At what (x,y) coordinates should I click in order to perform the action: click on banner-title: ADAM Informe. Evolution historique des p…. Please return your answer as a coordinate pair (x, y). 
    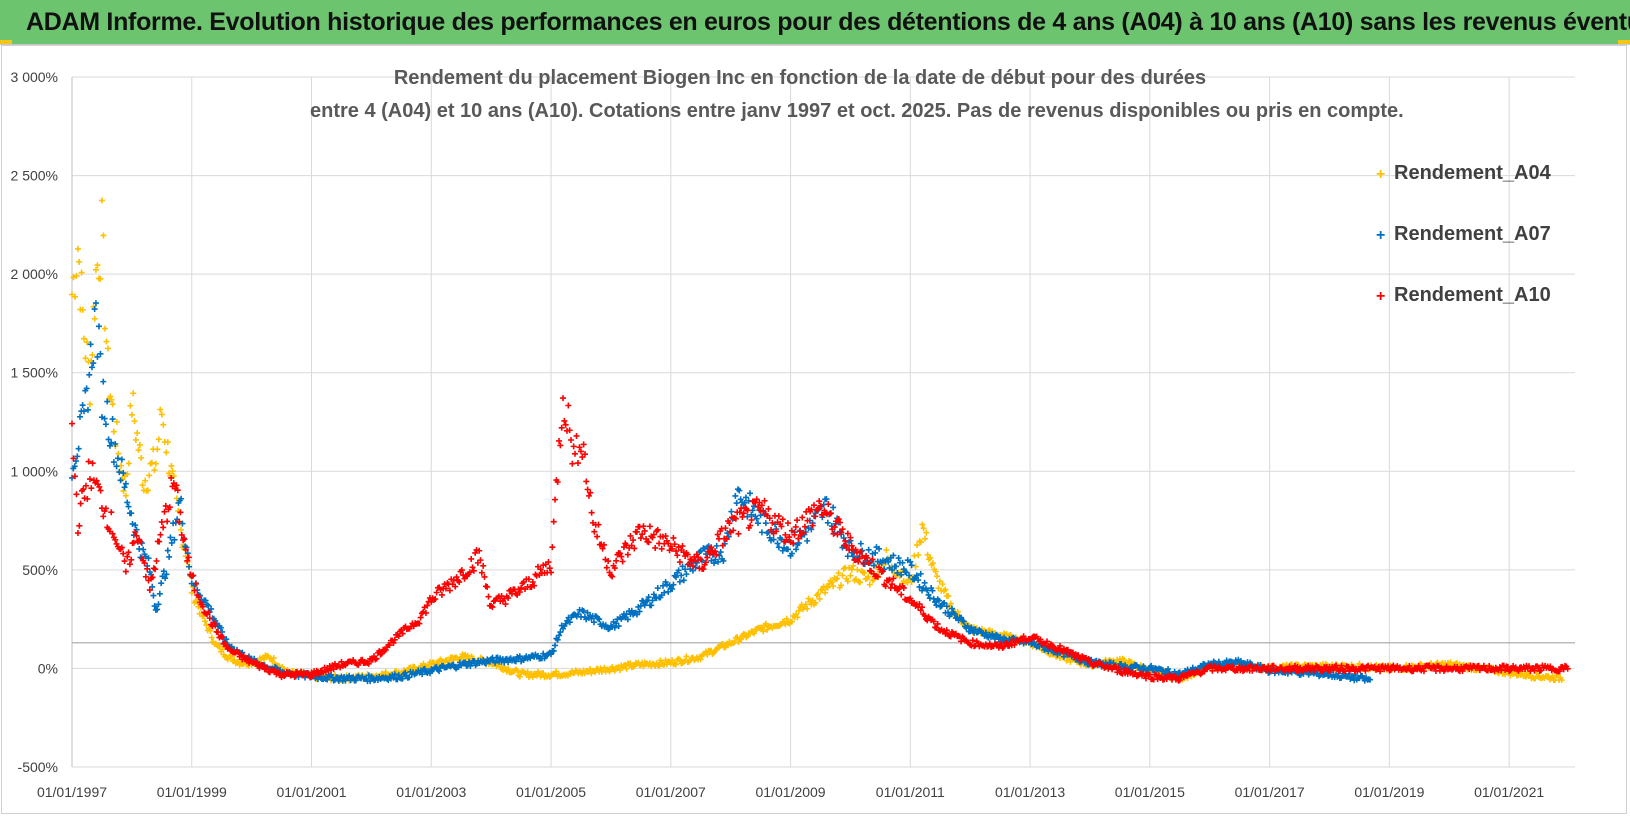
    Looking at the image, I should click on (828, 22).